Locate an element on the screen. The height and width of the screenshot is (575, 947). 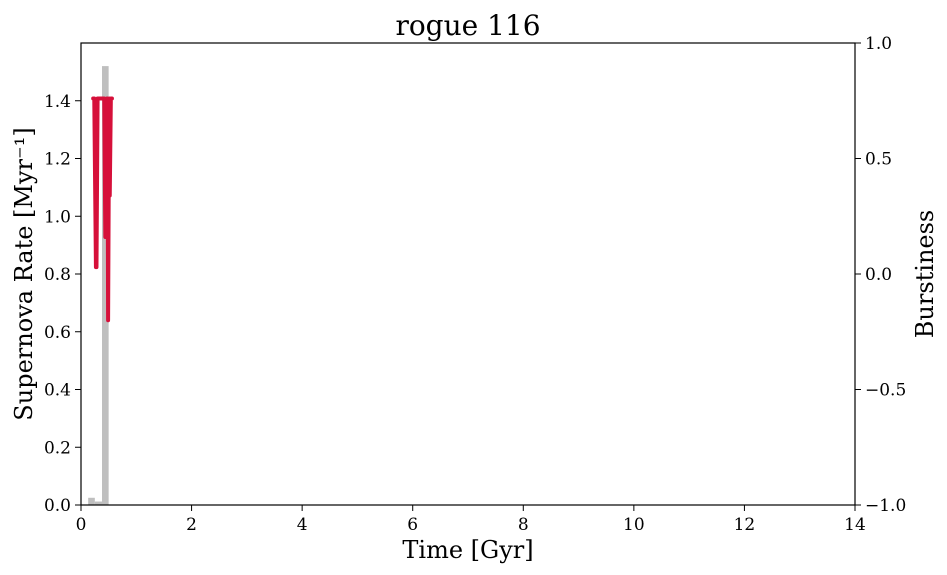
x-tick-label-4: 8 is located at coordinates (523, 525).